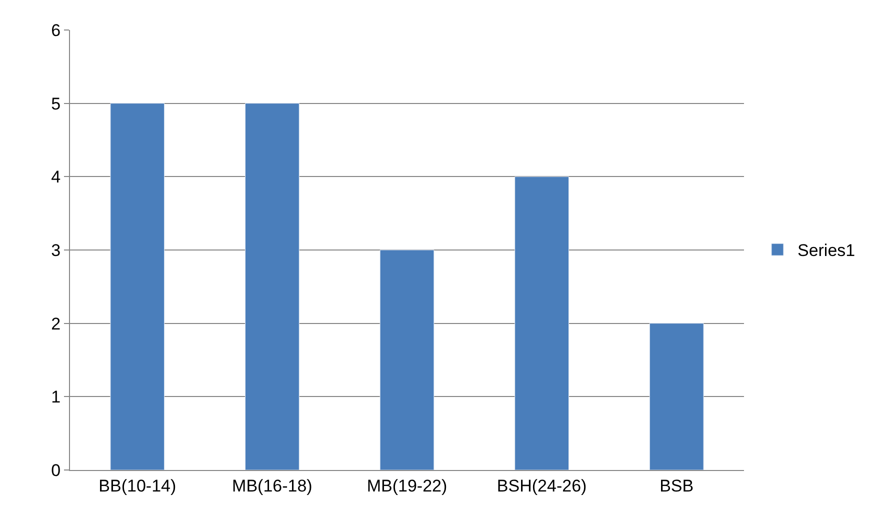 The height and width of the screenshot is (520, 894). I want to click on y-tick-label: 4, so click(56, 177).